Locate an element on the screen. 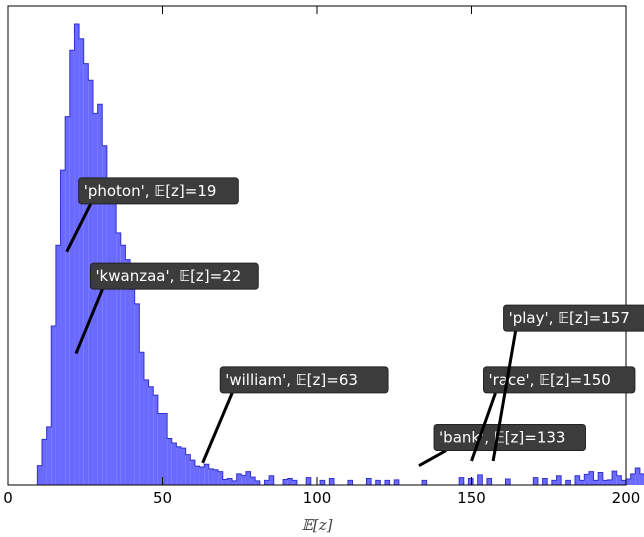 The width and height of the screenshot is (644, 537). x-tick-label: 50 is located at coordinates (162, 498).